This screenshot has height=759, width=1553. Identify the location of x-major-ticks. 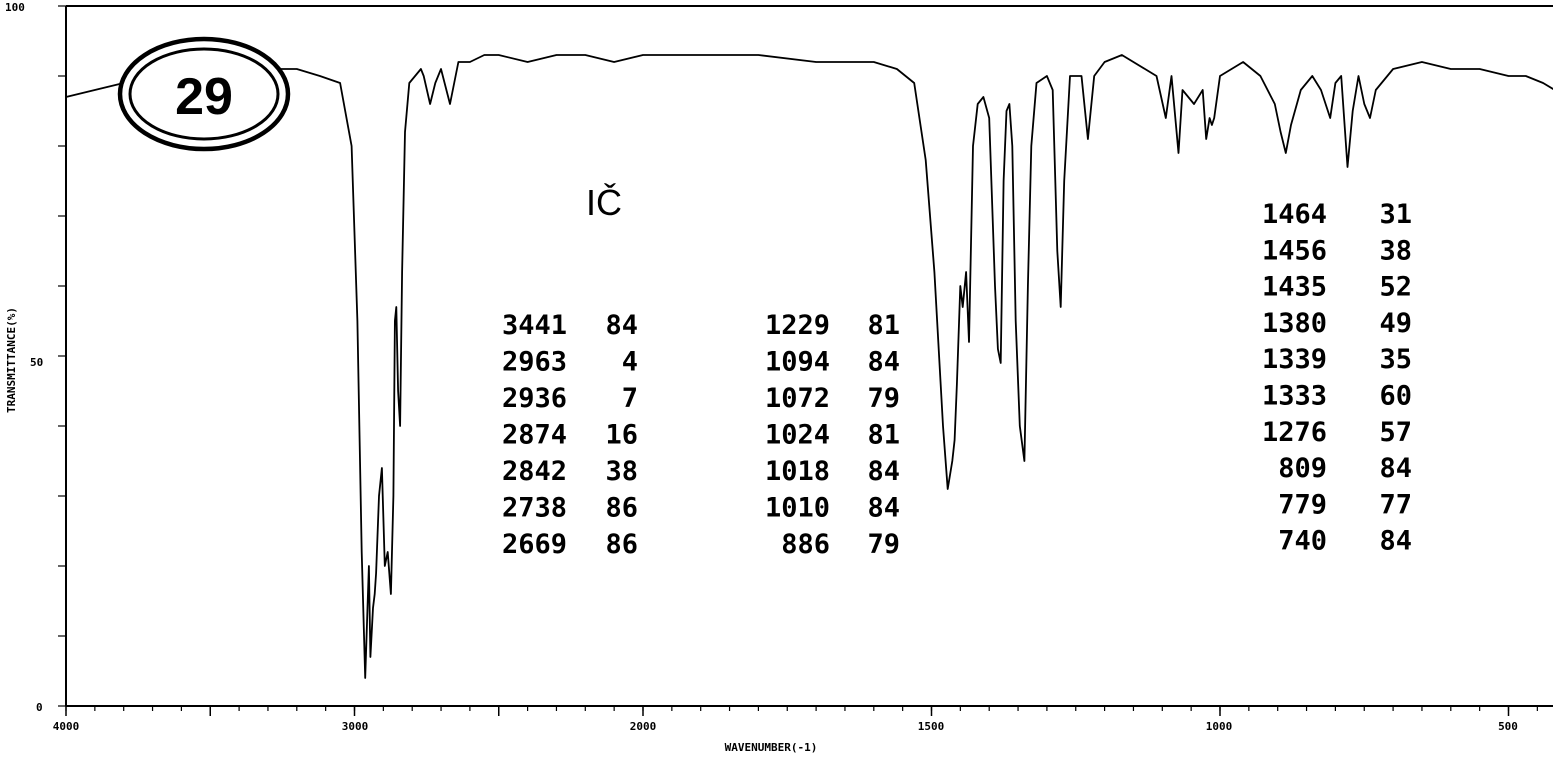
(787, 711).